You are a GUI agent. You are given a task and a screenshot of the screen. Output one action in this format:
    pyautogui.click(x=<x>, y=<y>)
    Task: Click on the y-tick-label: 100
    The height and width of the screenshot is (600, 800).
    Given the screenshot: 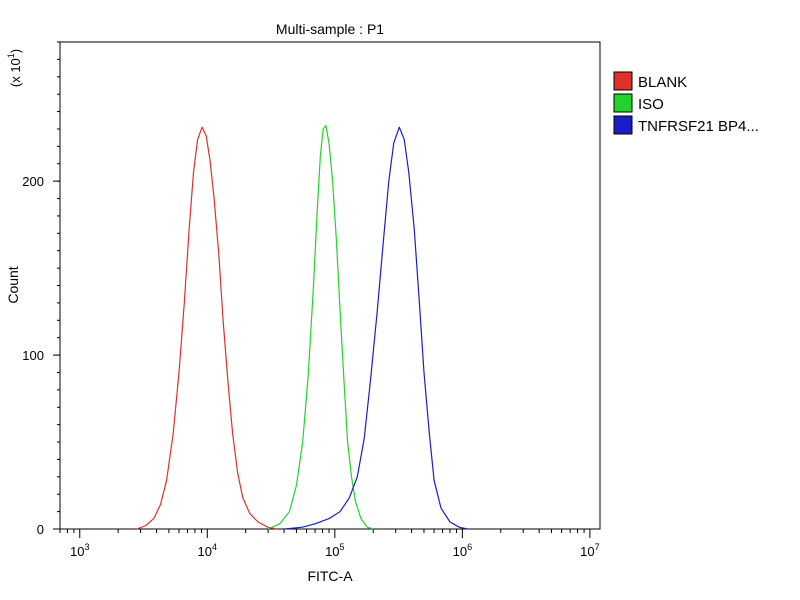 What is the action you would take?
    pyautogui.click(x=33, y=355)
    